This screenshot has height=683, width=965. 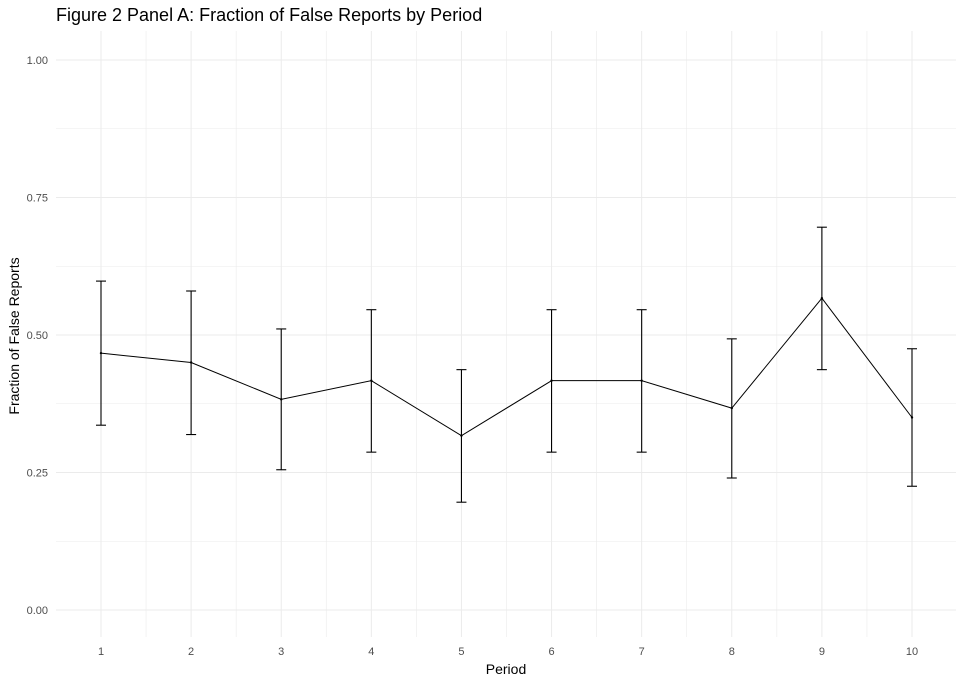 What do you see at coordinates (191, 652) in the screenshot?
I see `x-tick-label: 2` at bounding box center [191, 652].